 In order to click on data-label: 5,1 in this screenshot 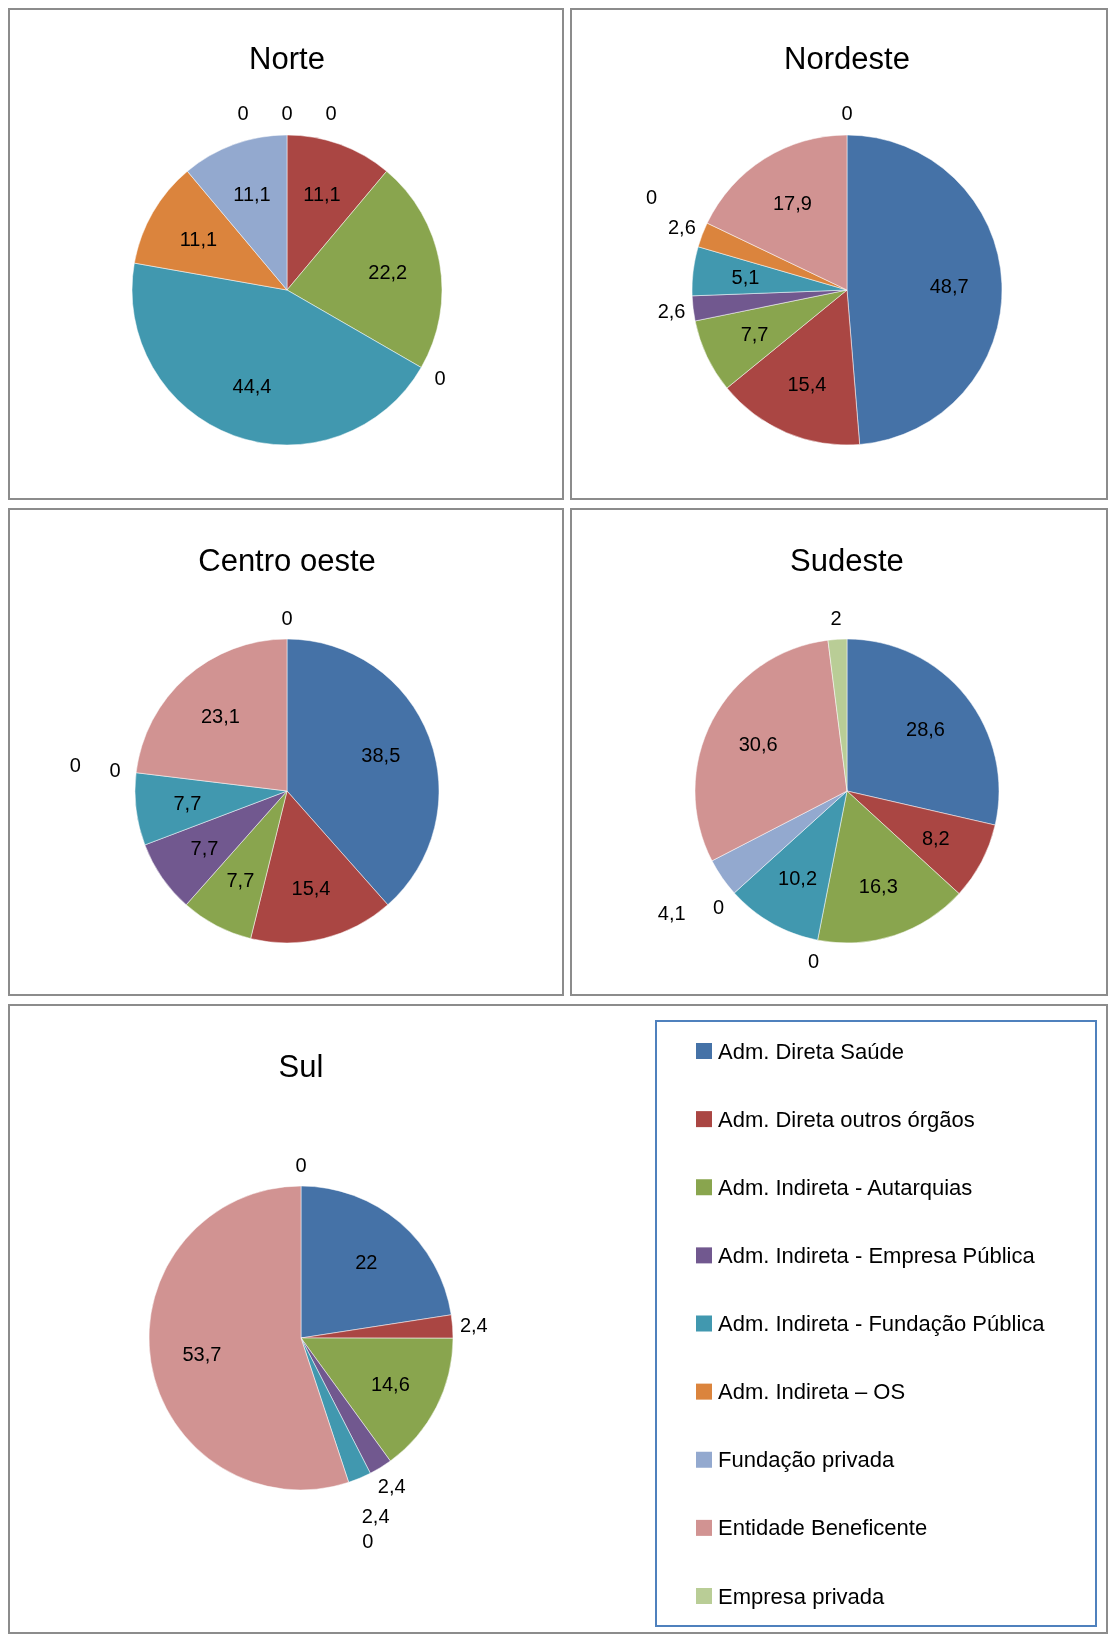, I will do `click(745, 277)`.